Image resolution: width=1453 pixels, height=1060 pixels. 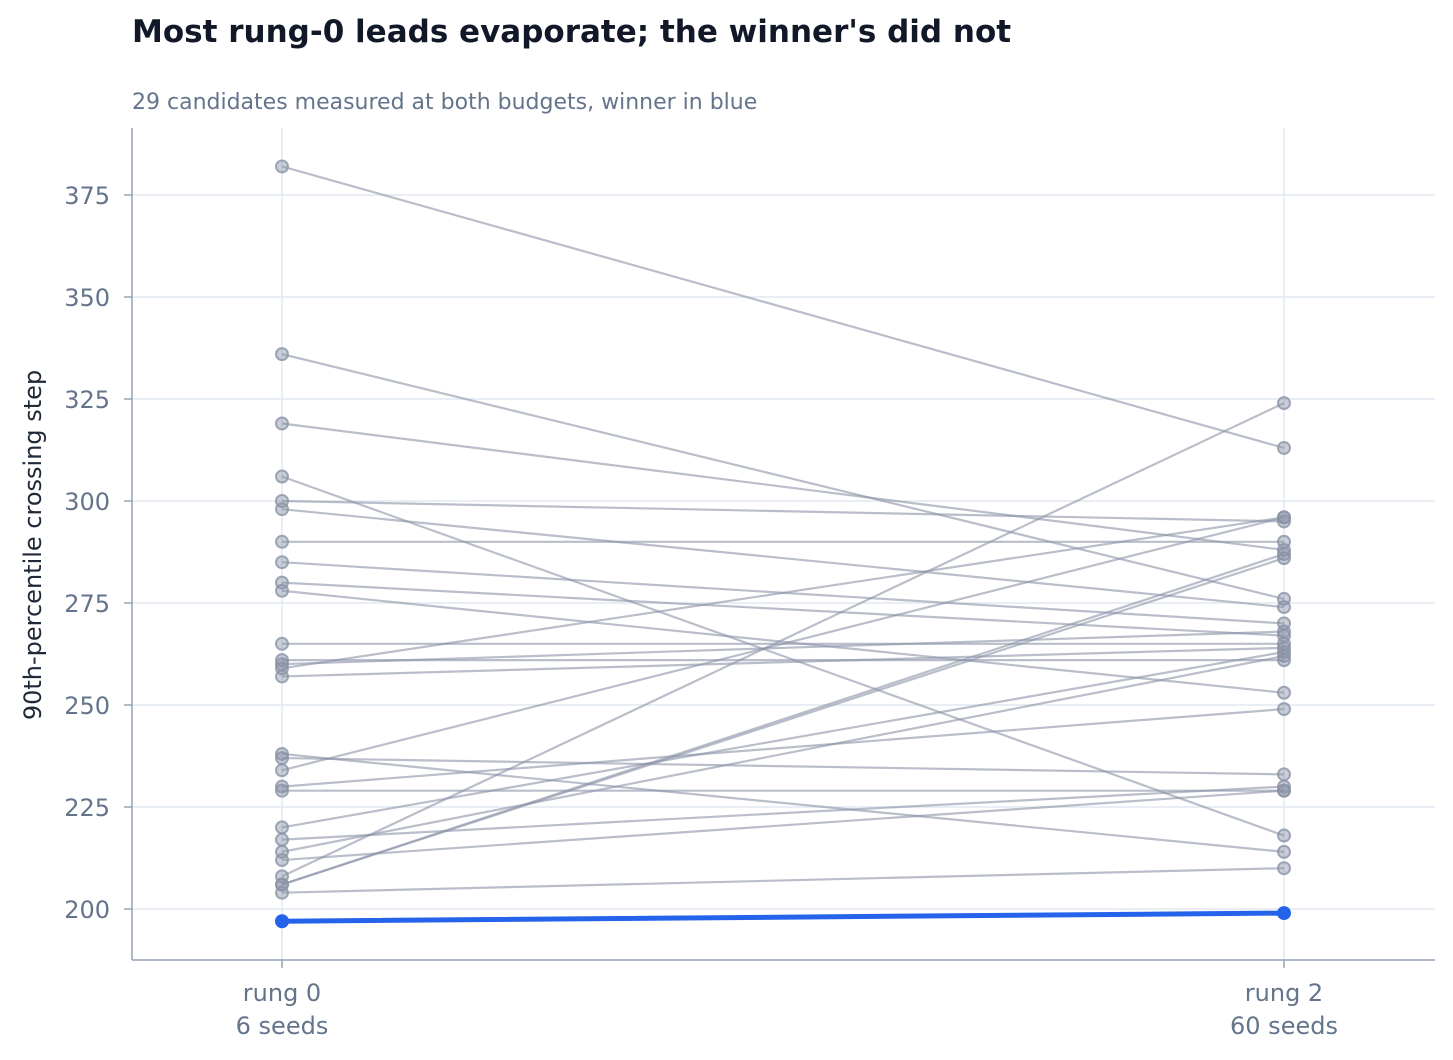 What do you see at coordinates (282, 993) in the screenshot?
I see `x-tick-label: rung 0` at bounding box center [282, 993].